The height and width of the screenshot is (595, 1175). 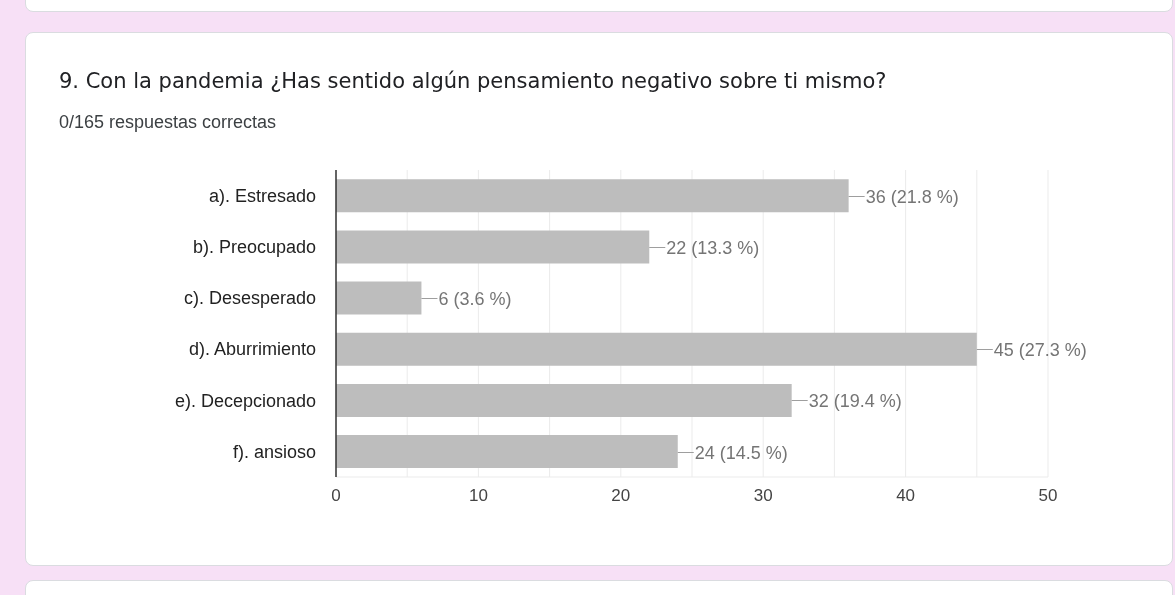 What do you see at coordinates (262, 195) in the screenshot?
I see `y-tick-label: a). Estresado` at bounding box center [262, 195].